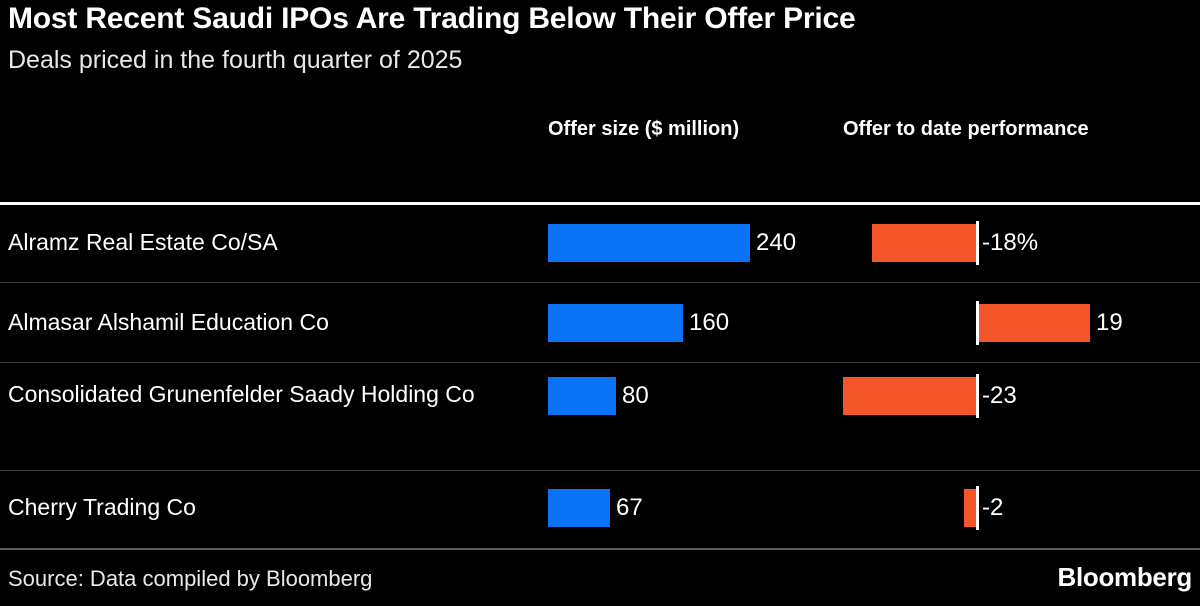 This screenshot has height=606, width=1200. I want to click on offer-size-cell: 80, so click(678, 396).